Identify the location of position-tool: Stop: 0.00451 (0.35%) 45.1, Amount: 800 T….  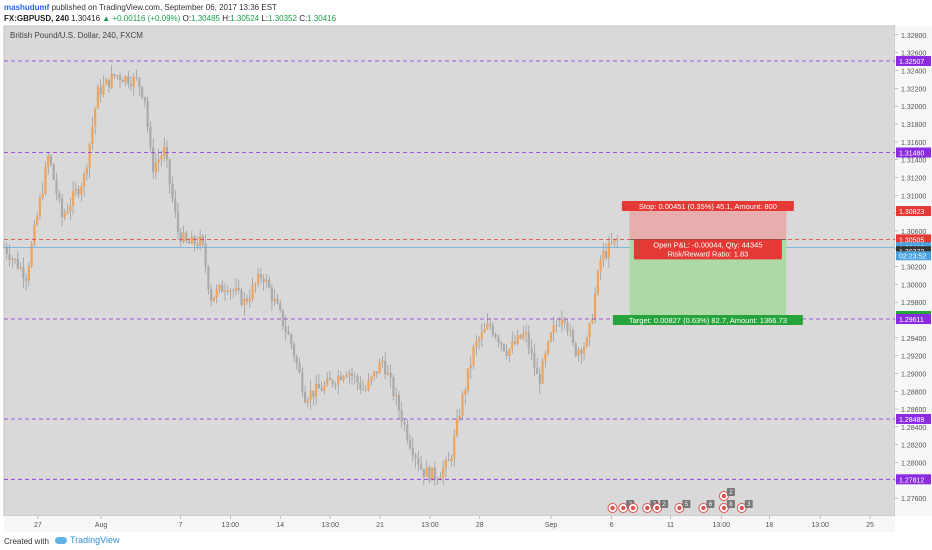
(707, 263).